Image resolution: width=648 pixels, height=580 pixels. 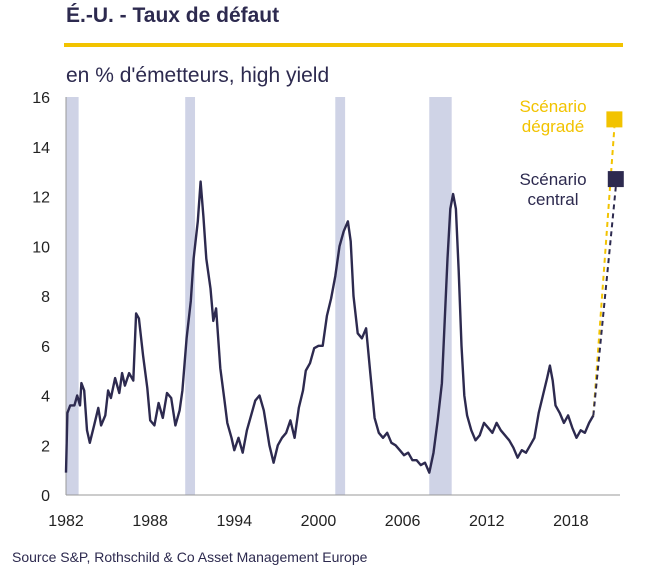 What do you see at coordinates (45, 347) in the screenshot?
I see `y-tick-label: 6` at bounding box center [45, 347].